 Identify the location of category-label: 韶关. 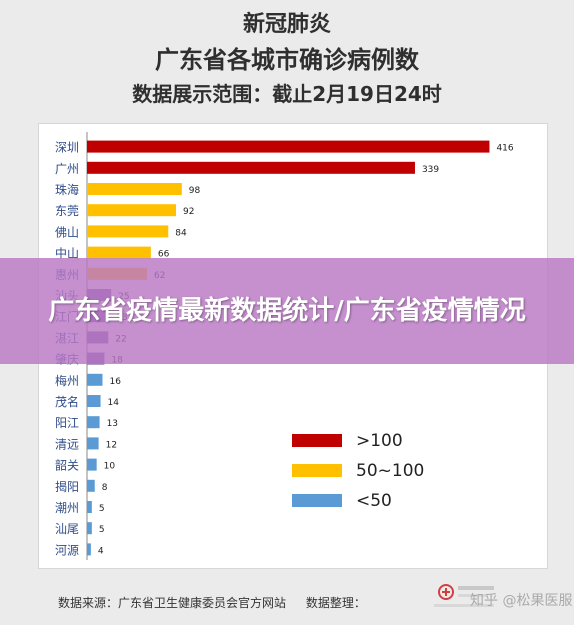
(67, 465).